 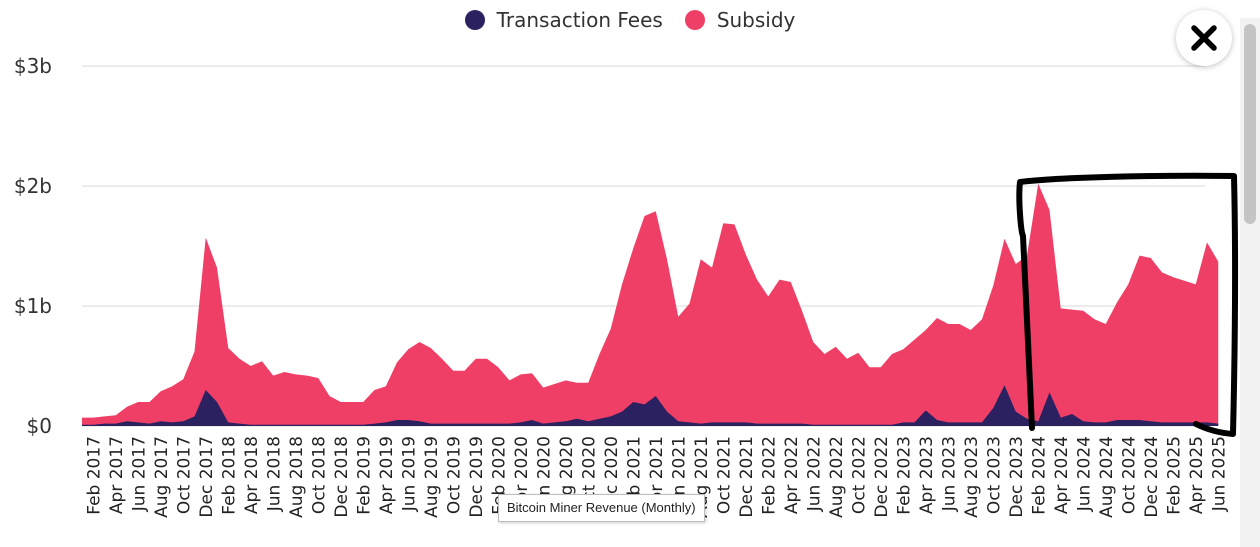 What do you see at coordinates (274, 474) in the screenshot?
I see `x-tick-label: Jun 2018` at bounding box center [274, 474].